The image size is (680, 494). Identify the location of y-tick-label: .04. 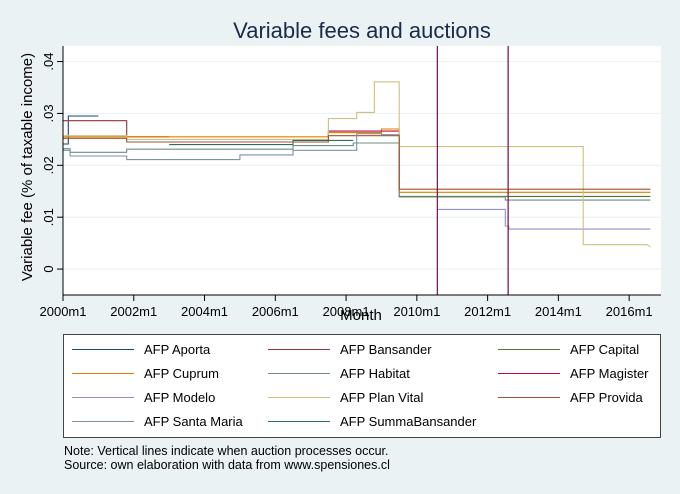
(48, 62).